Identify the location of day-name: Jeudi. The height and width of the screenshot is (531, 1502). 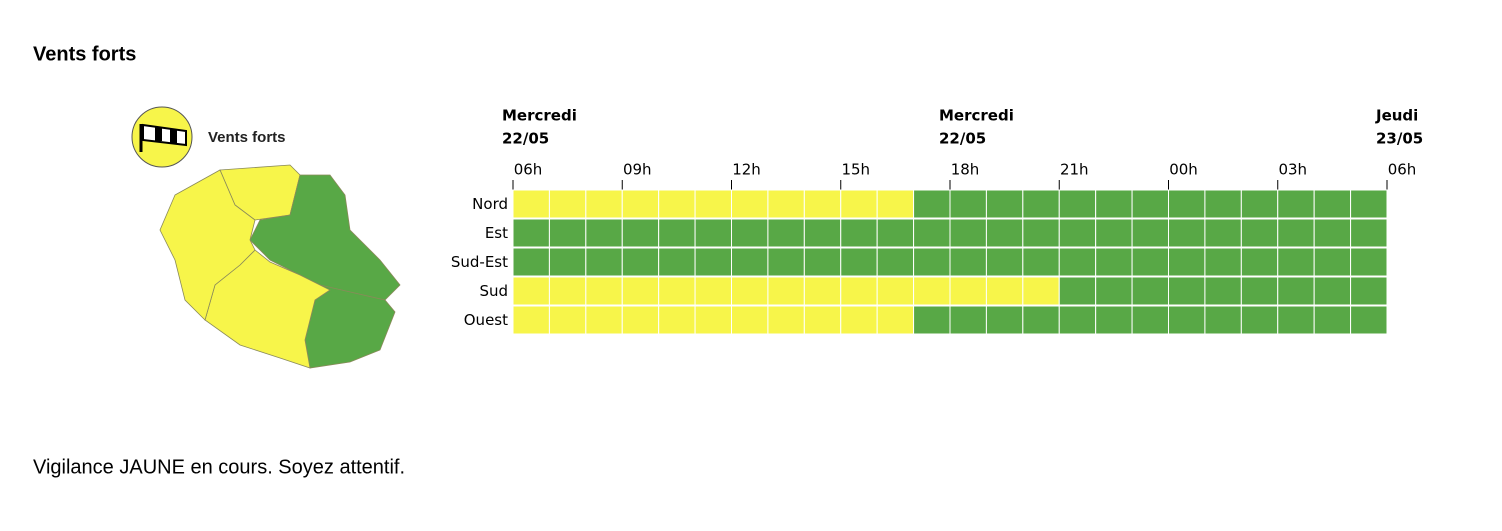
(1396, 116).